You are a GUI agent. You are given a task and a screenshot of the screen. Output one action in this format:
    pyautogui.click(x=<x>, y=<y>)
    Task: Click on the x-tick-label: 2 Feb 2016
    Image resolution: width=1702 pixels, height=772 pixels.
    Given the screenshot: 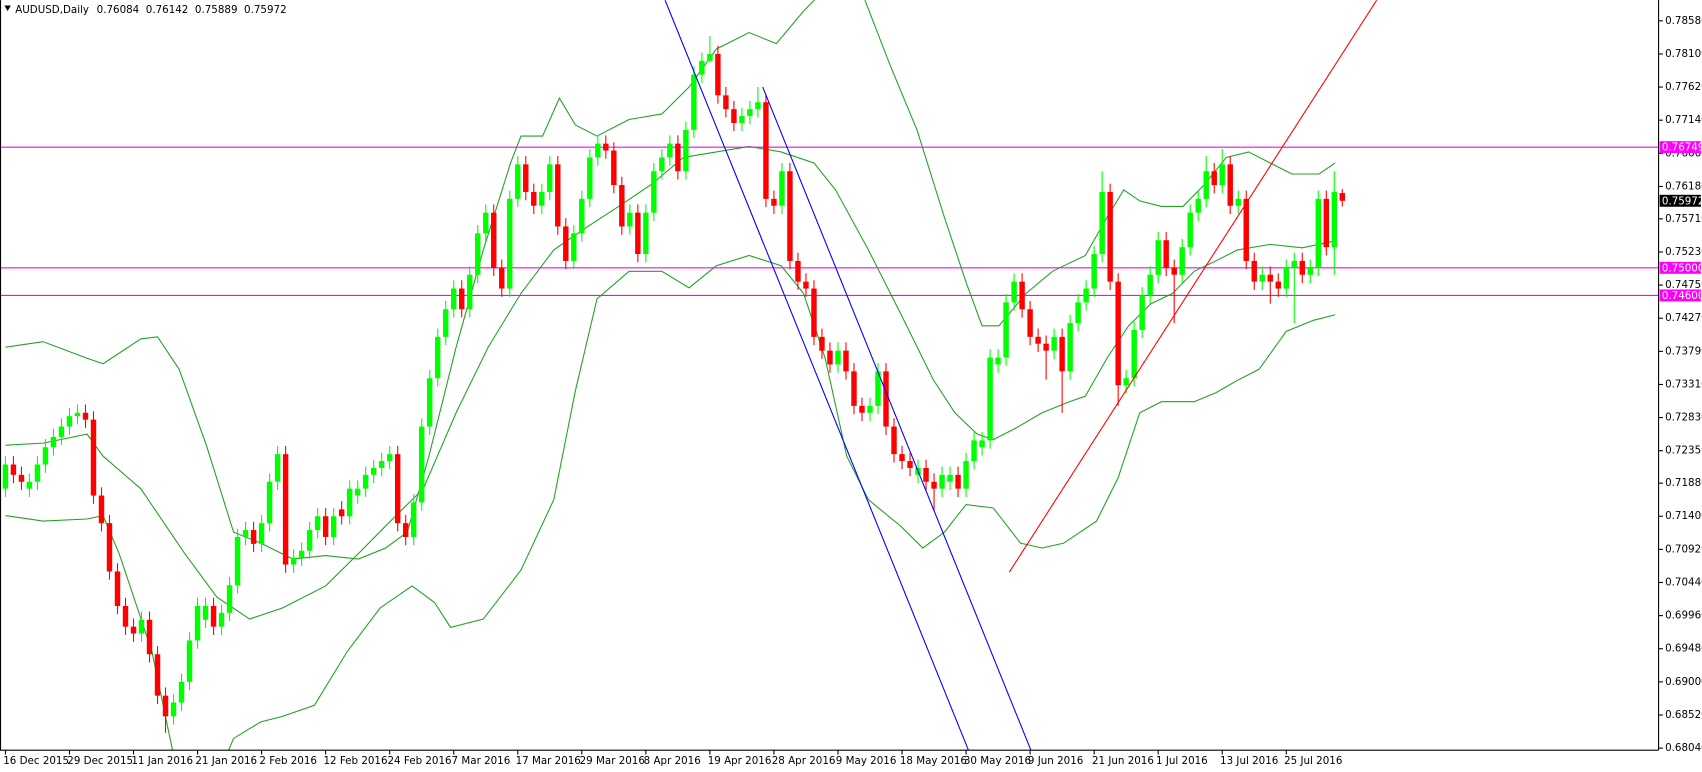 What is the action you would take?
    pyautogui.click(x=288, y=761)
    